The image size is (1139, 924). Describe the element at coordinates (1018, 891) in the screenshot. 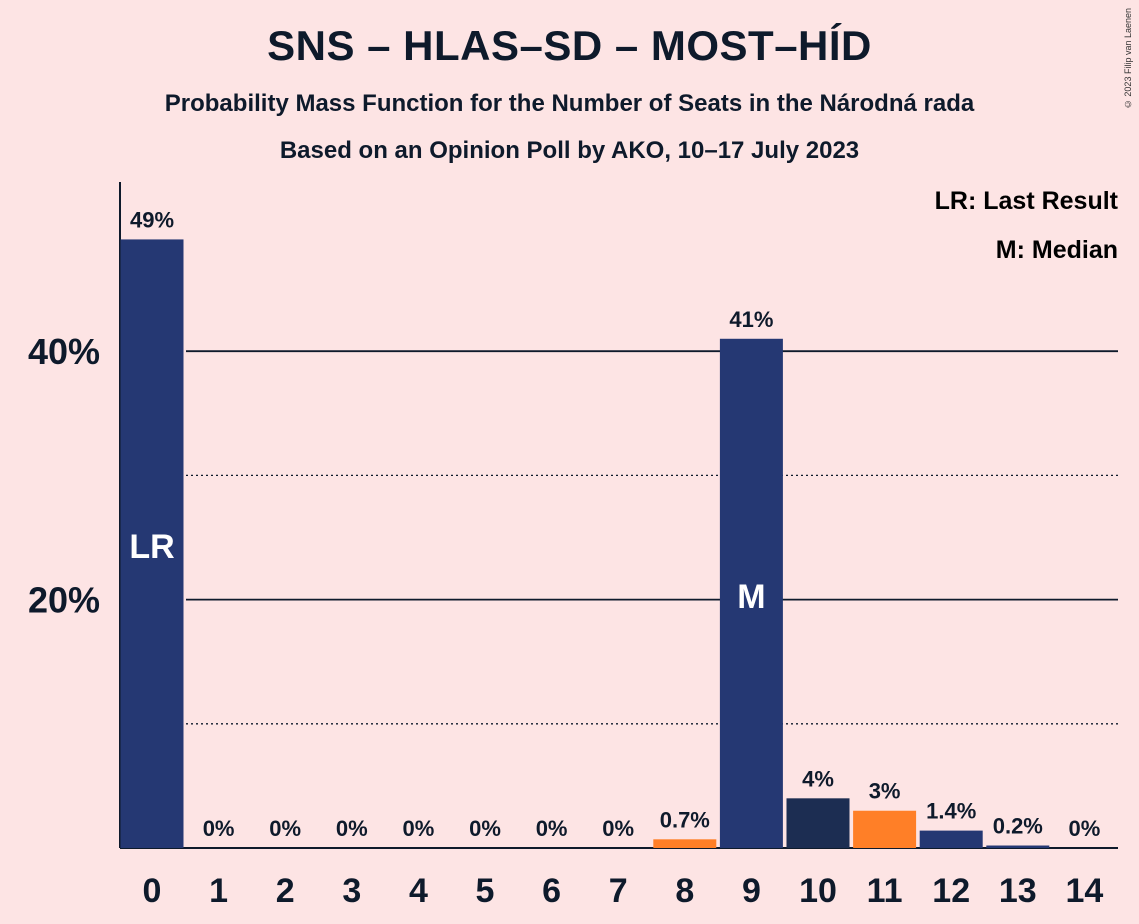

I see `x-tick-label: 13` at that location.